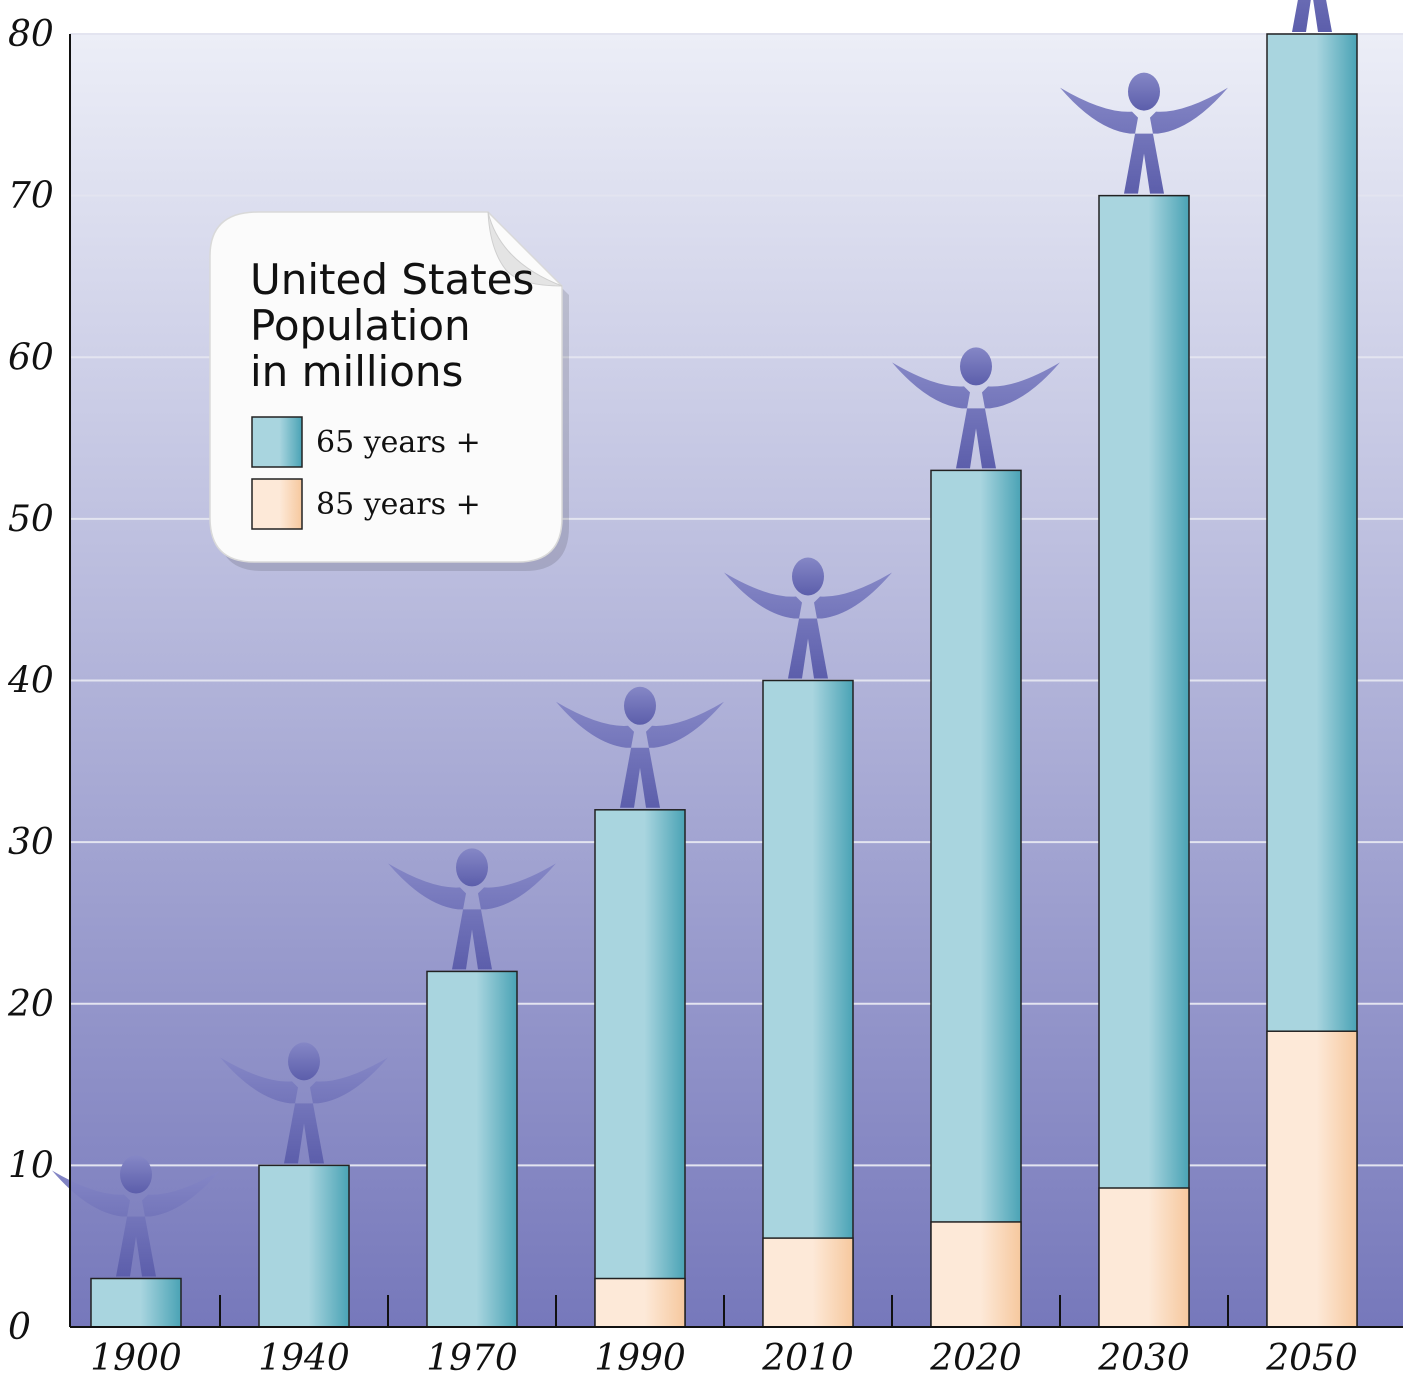 This screenshot has width=1408, height=1377. What do you see at coordinates (31, 842) in the screenshot?
I see `y-tick-label: 30` at bounding box center [31, 842].